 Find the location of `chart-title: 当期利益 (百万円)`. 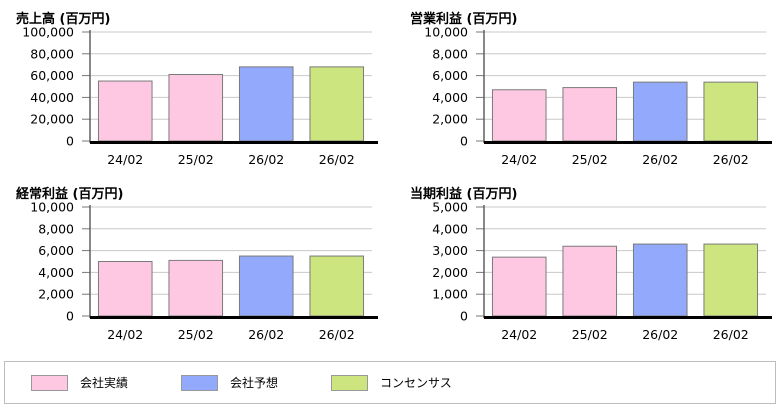

chart-title: 当期利益 (百万円) is located at coordinates (464, 194).